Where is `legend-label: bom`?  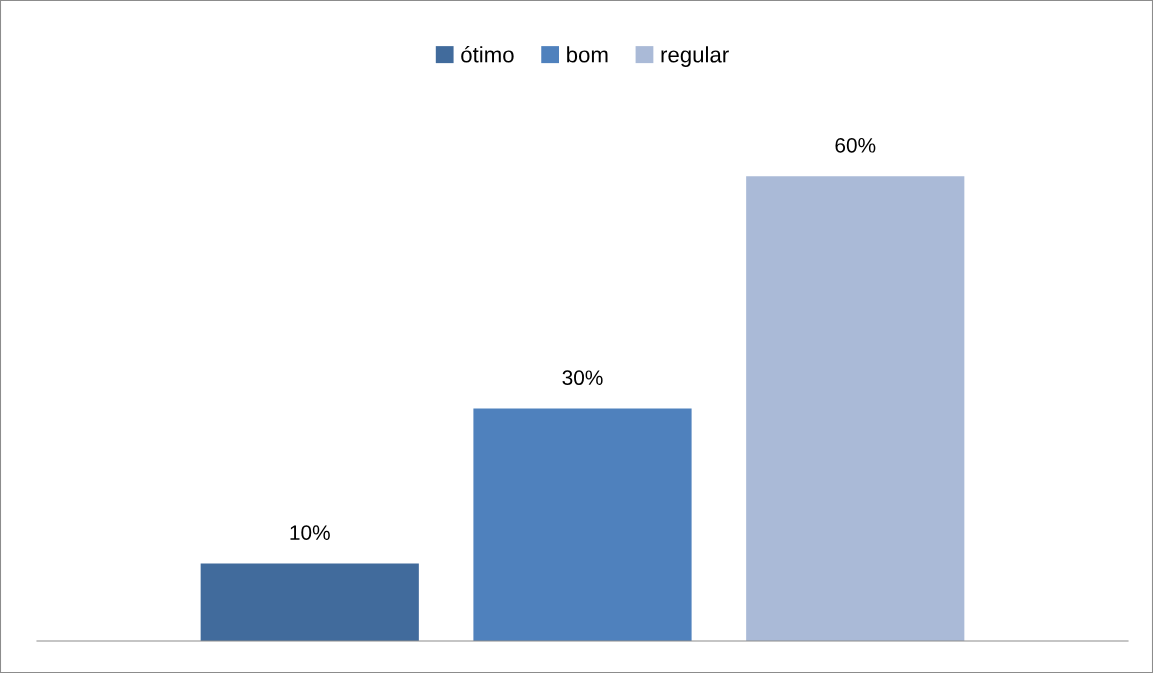
legend-label: bom is located at coordinates (587, 54).